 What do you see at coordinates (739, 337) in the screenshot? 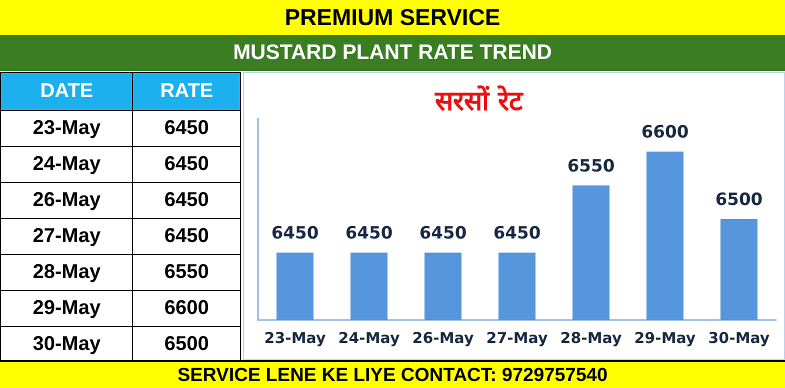
I see `x-tick-label: 30-May` at bounding box center [739, 337].